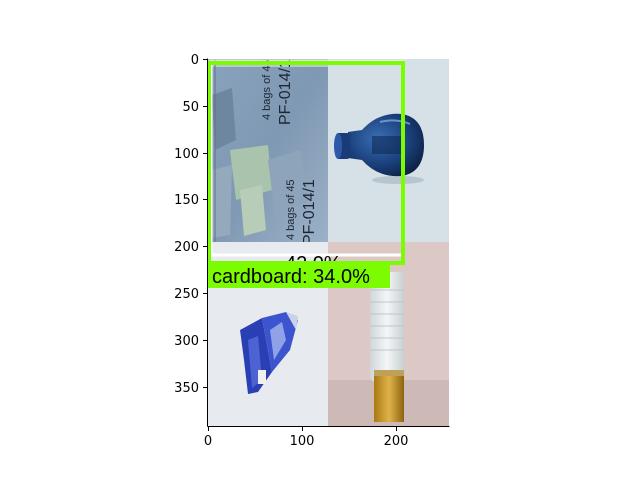  I want to click on x-axis: 0 100 200, so click(306, 437).